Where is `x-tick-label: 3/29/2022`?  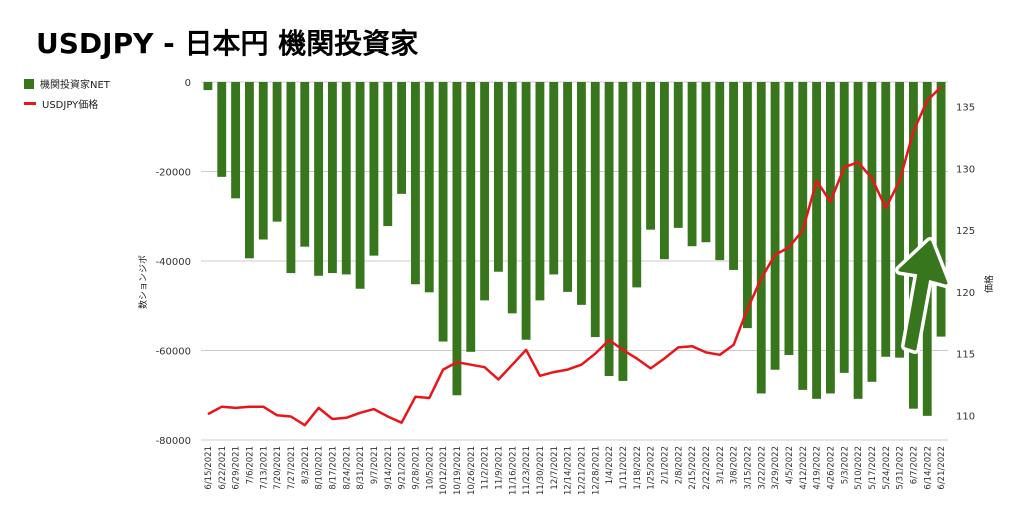 x-tick-label: 3/29/2022 is located at coordinates (776, 468).